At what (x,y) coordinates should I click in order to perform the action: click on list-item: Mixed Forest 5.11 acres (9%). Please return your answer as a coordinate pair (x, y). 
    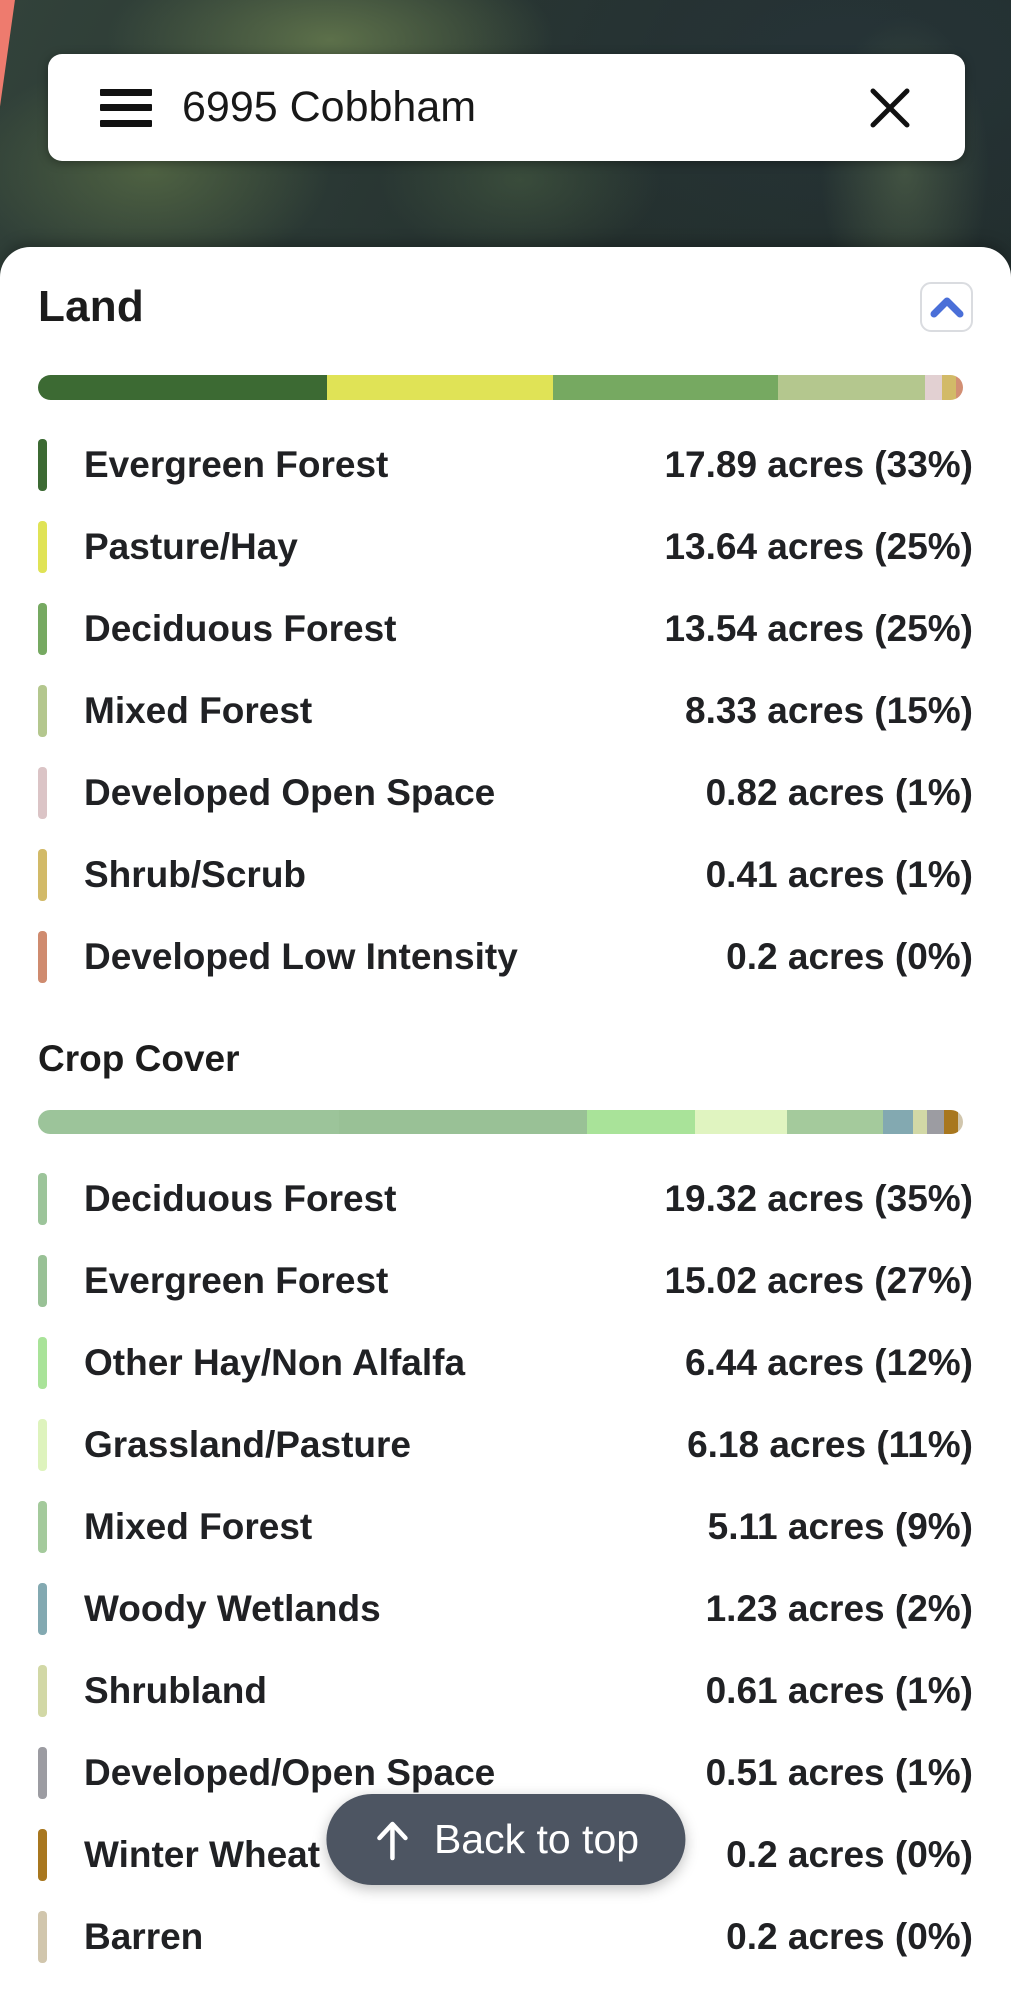
    Looking at the image, I should click on (505, 1527).